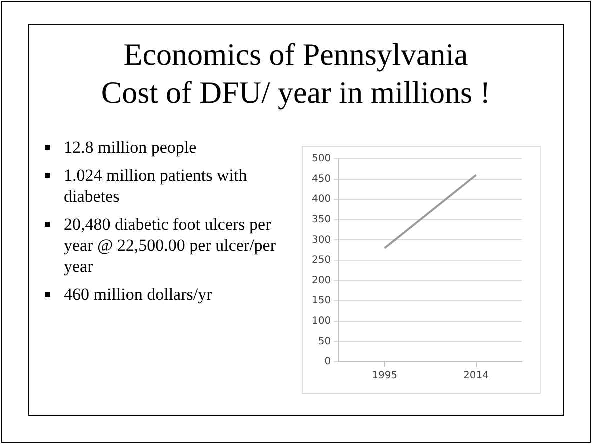 This screenshot has height=444, width=592. What do you see at coordinates (322, 280) in the screenshot?
I see `y-tick-label: 200` at bounding box center [322, 280].